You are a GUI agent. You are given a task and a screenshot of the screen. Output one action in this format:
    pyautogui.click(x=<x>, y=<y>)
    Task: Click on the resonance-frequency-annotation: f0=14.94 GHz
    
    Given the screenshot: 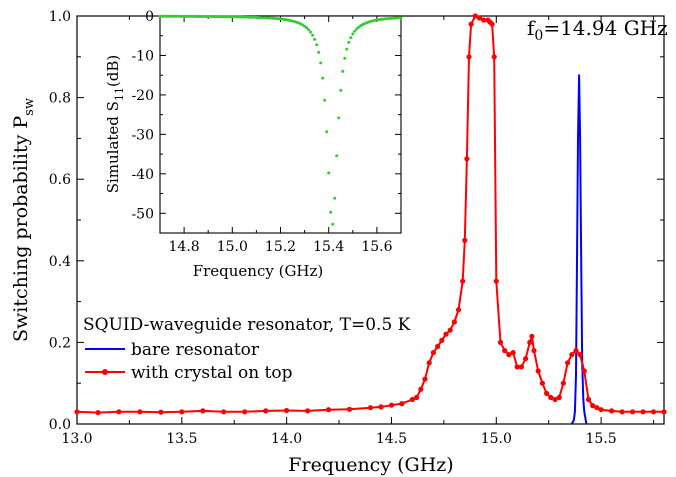 What is the action you would take?
    pyautogui.click(x=597, y=30)
    